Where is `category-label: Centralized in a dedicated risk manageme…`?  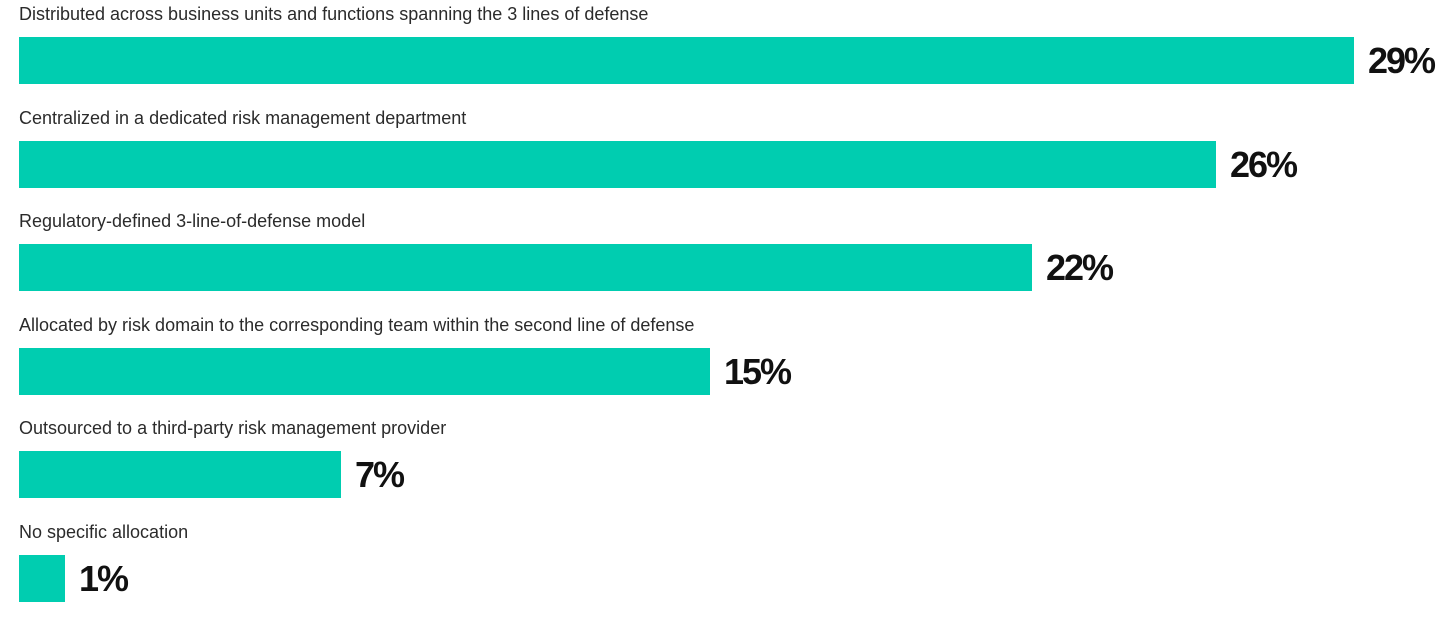 category-label: Centralized in a dedicated risk manageme… is located at coordinates (243, 117).